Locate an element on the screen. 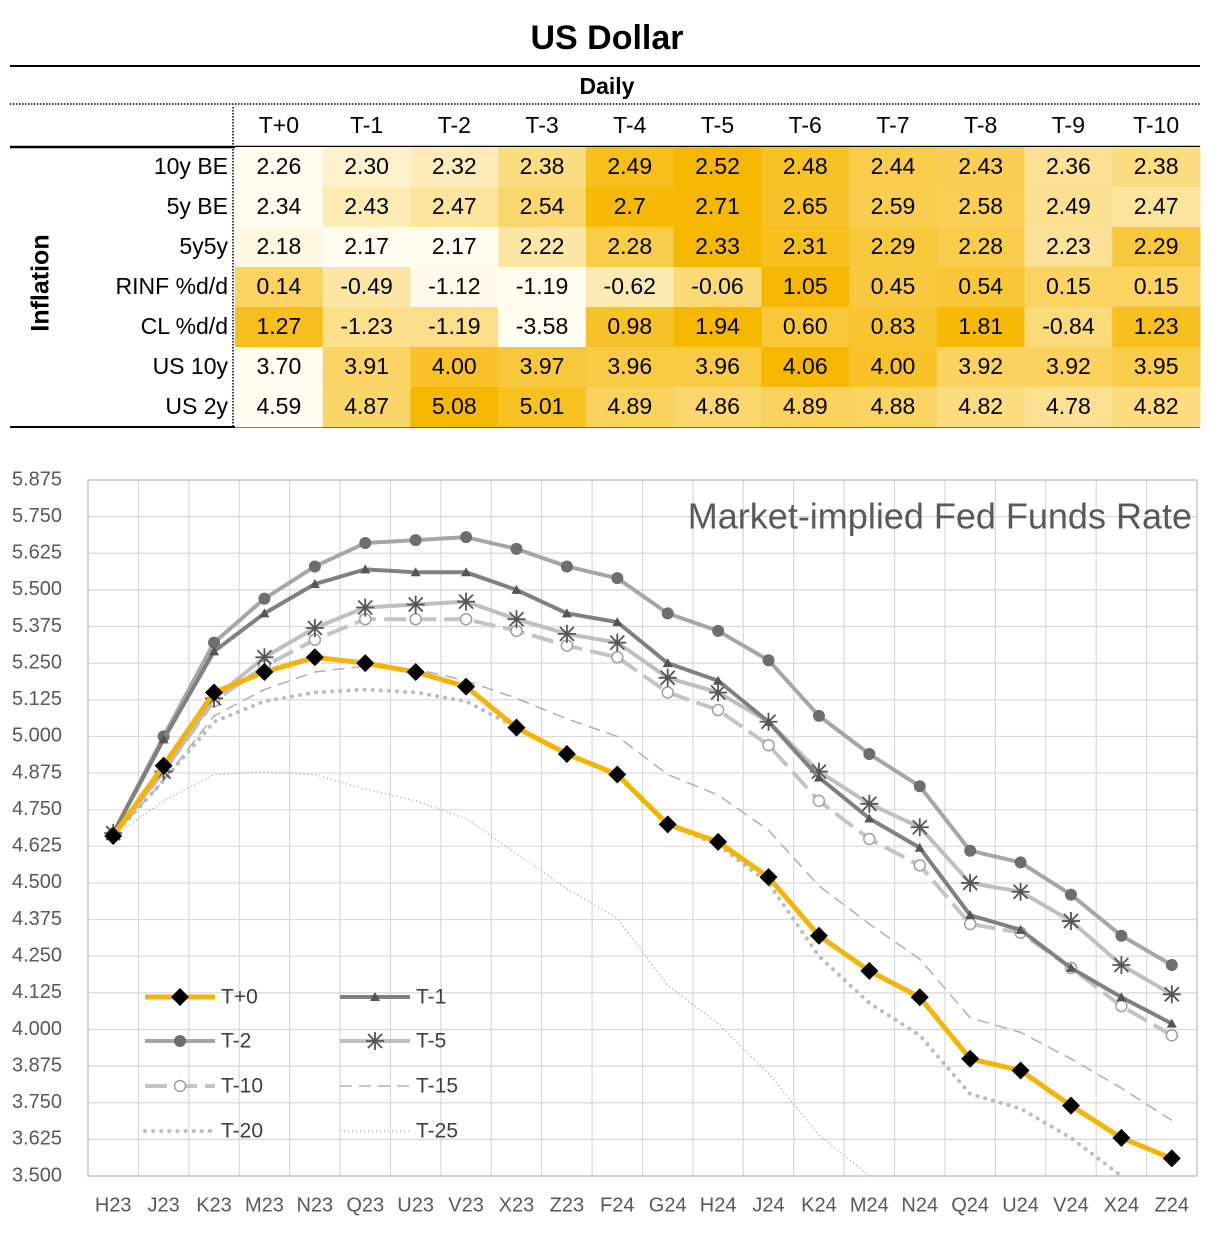  cell-value: 4.89 is located at coordinates (629, 406).